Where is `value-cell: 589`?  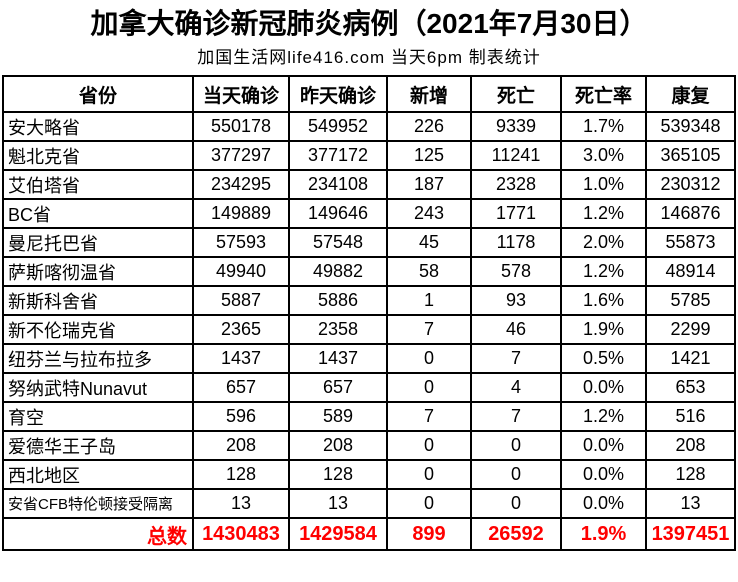 value-cell: 589 is located at coordinates (338, 416).